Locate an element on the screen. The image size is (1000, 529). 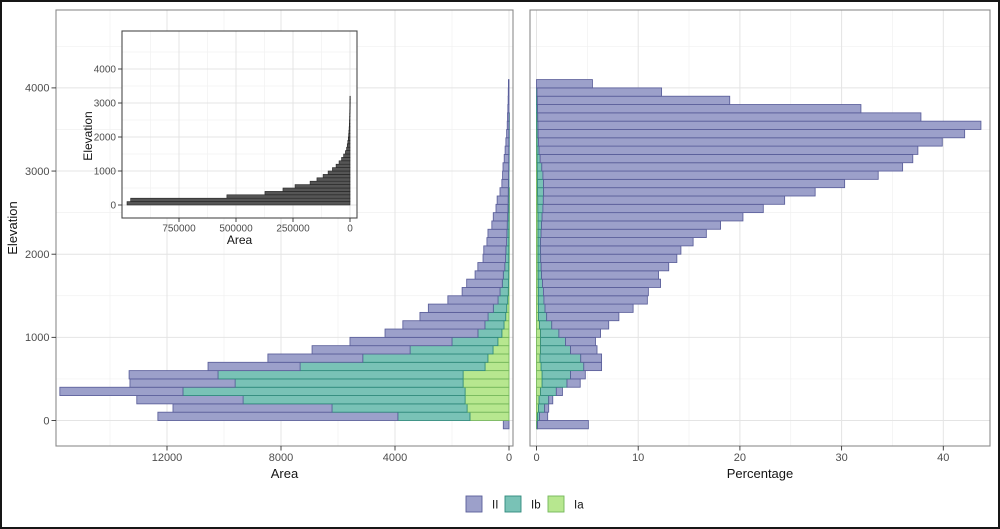
right-x-axis-title: Percentage is located at coordinates (760, 473).